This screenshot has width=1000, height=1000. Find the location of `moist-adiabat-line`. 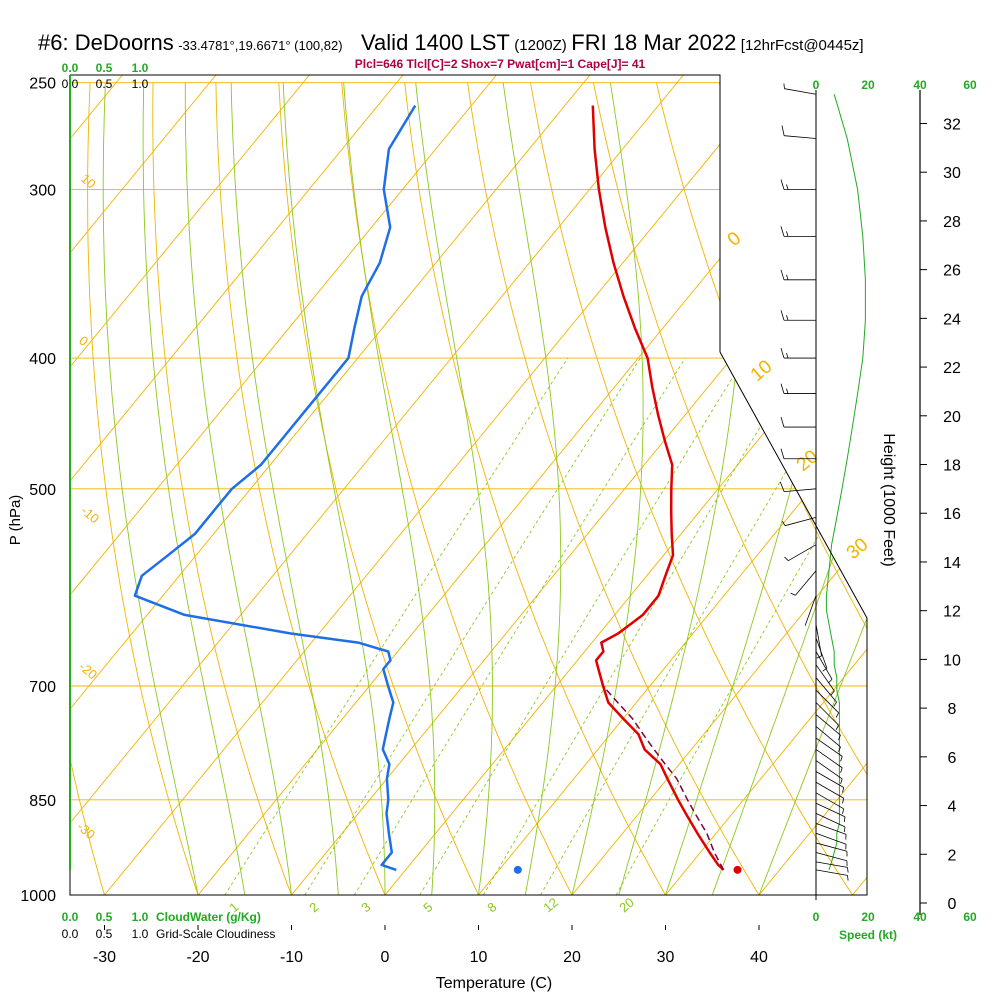

moist-adiabat-line is located at coordinates (238, 488).